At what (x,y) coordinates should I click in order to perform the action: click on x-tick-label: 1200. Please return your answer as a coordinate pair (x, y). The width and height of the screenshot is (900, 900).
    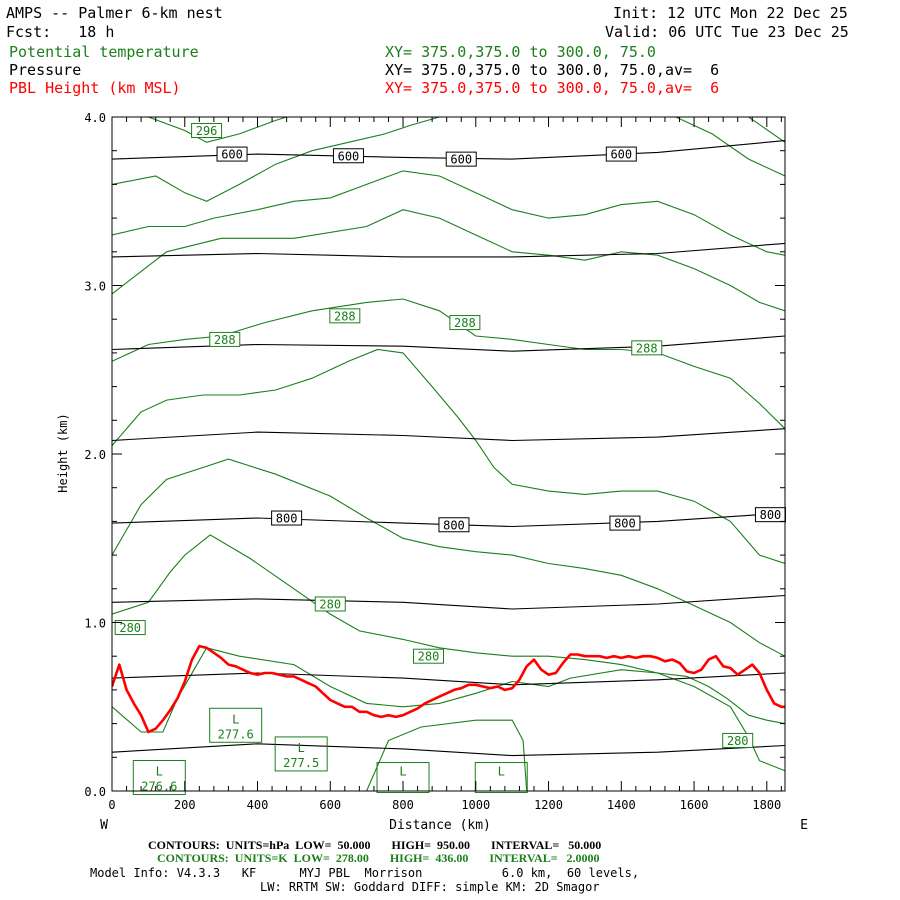
    Looking at the image, I should click on (548, 805).